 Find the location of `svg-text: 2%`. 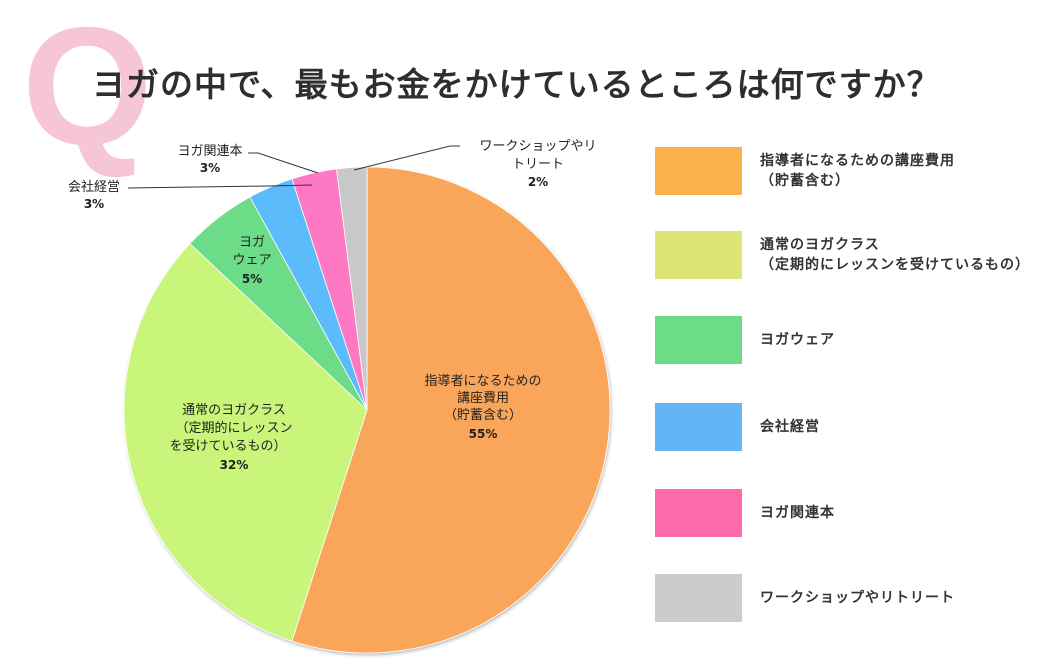

svg-text: 2% is located at coordinates (538, 182).